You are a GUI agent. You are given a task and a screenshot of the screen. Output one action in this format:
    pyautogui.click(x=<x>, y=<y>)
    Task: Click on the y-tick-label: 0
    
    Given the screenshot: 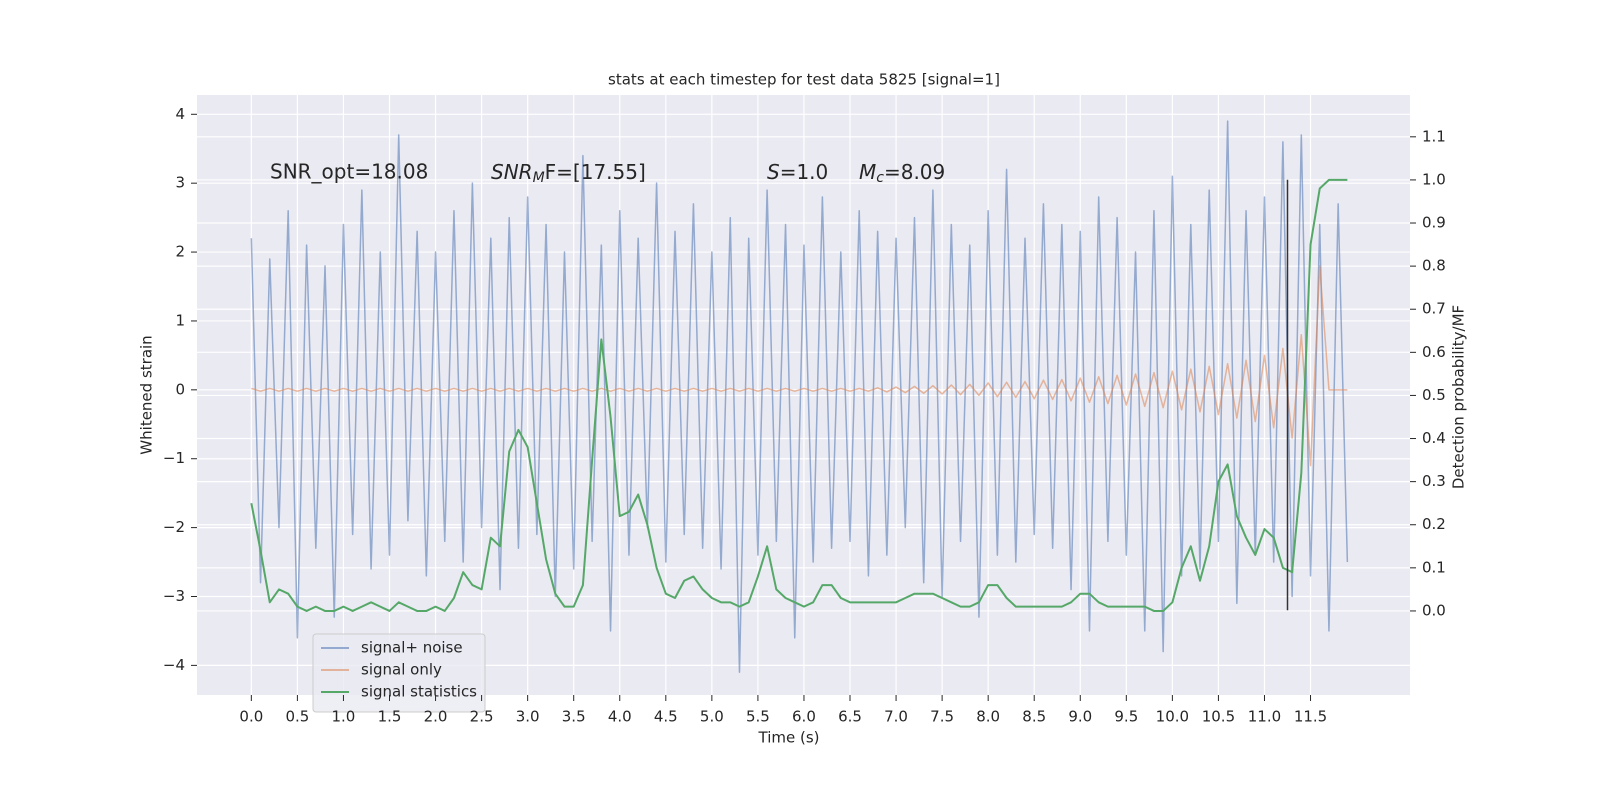 What is the action you would take?
    pyautogui.click(x=180, y=389)
    